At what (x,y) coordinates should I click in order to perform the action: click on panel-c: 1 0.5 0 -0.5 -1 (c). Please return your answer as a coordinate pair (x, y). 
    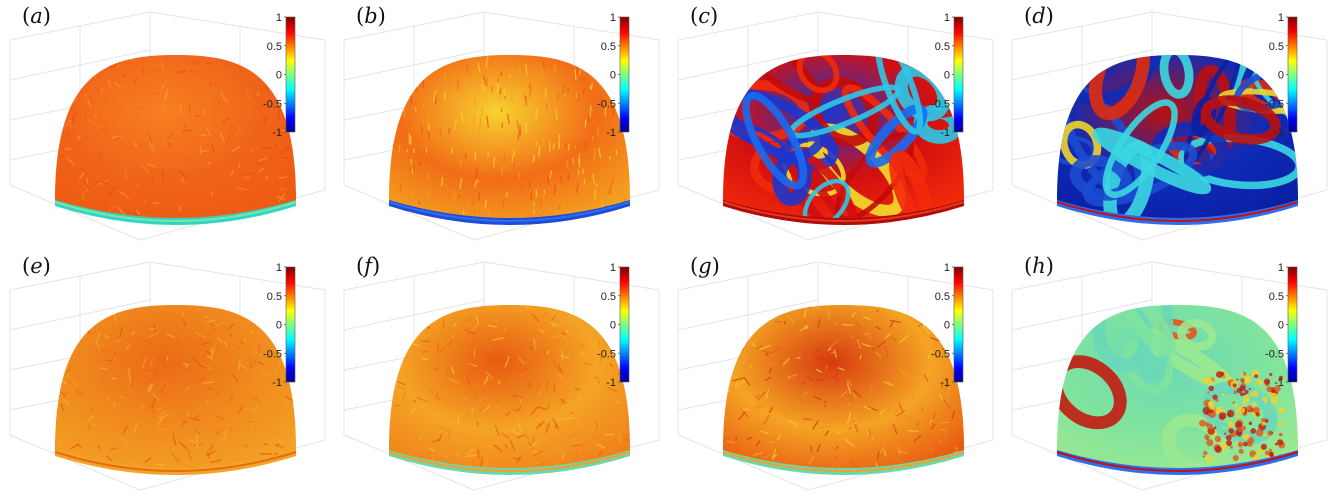
    Looking at the image, I should click on (835, 125).